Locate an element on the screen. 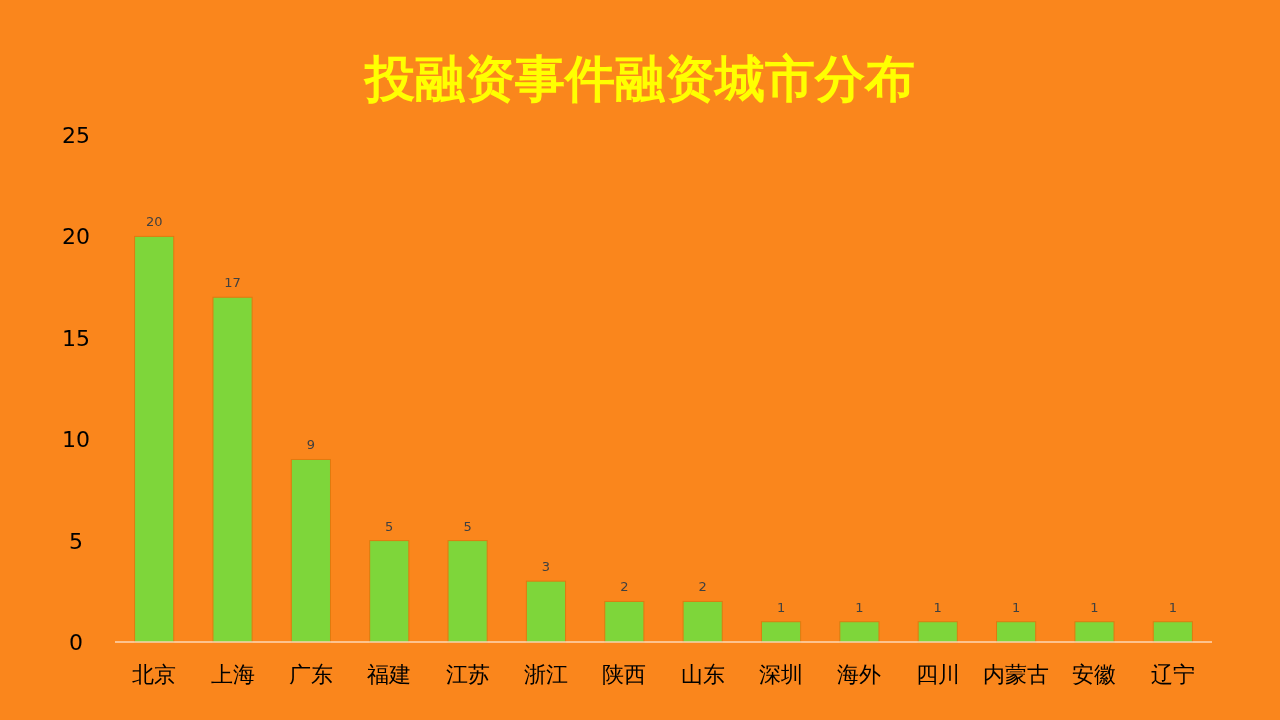  x-tick-label: 山东 is located at coordinates (702, 674).